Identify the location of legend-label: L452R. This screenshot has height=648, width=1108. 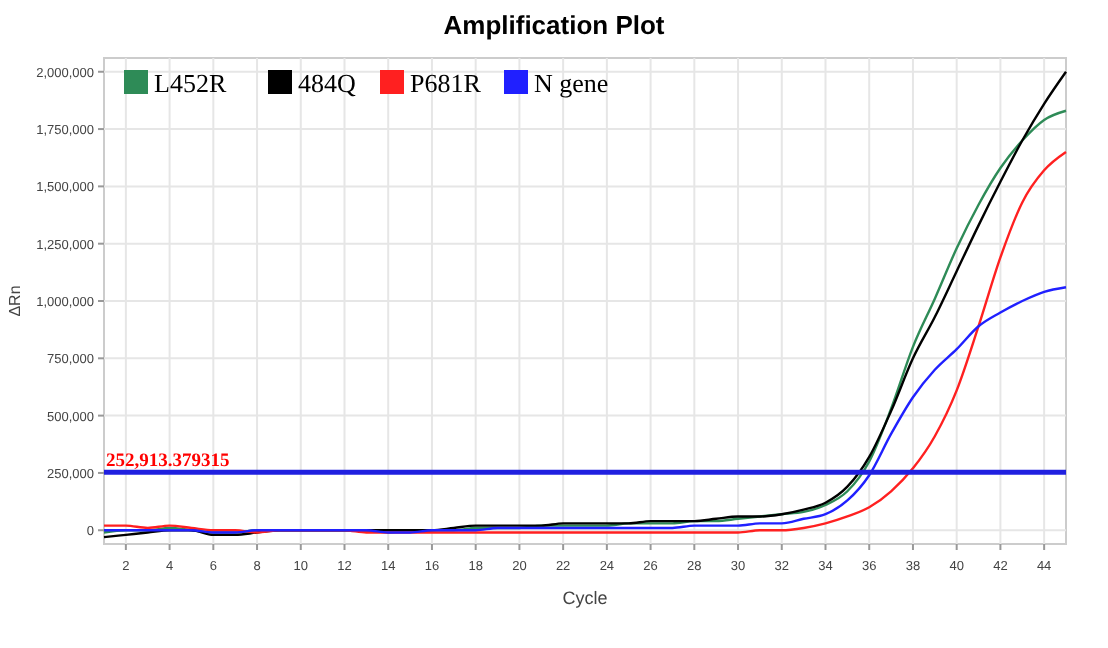
(190, 83).